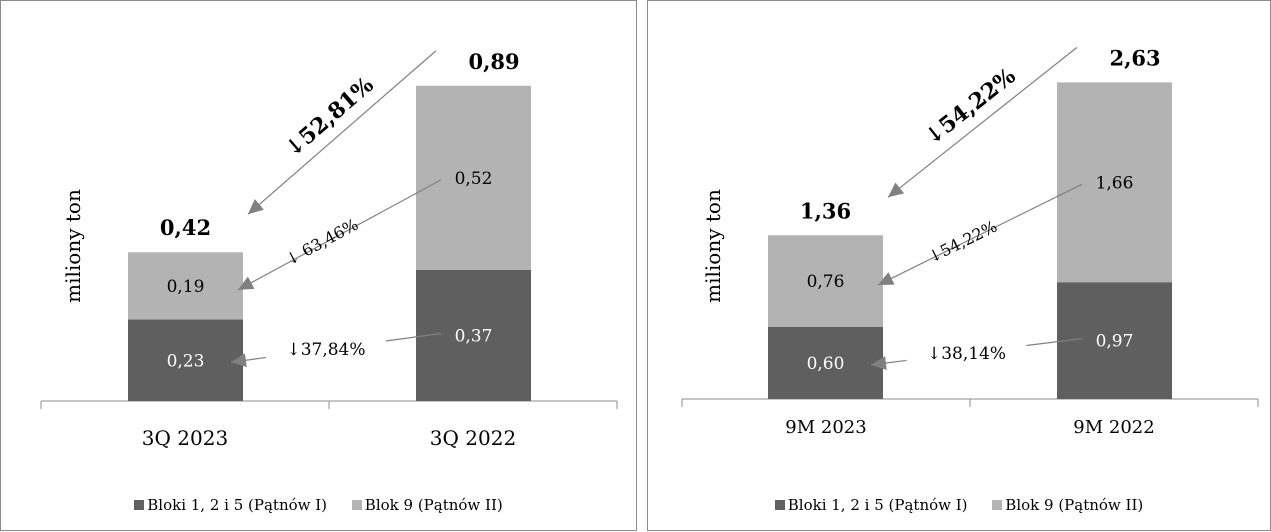  I want to click on total-label-0: 1,36, so click(825, 210).